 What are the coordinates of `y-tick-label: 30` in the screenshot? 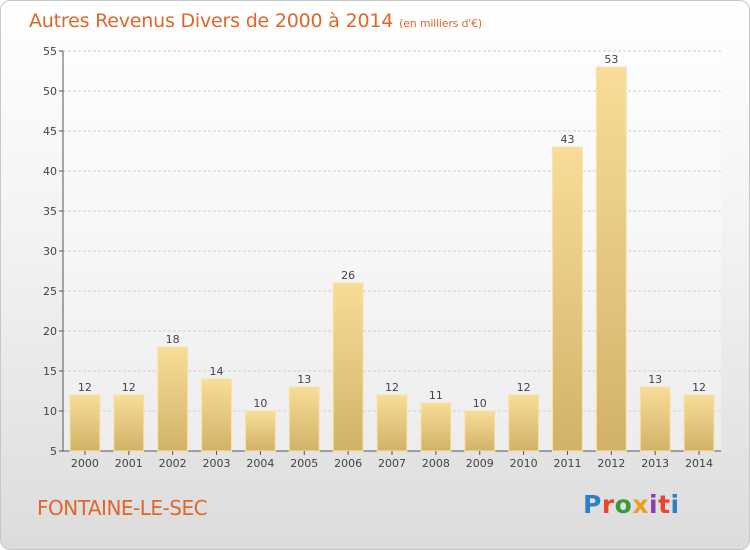 It's located at (50, 251).